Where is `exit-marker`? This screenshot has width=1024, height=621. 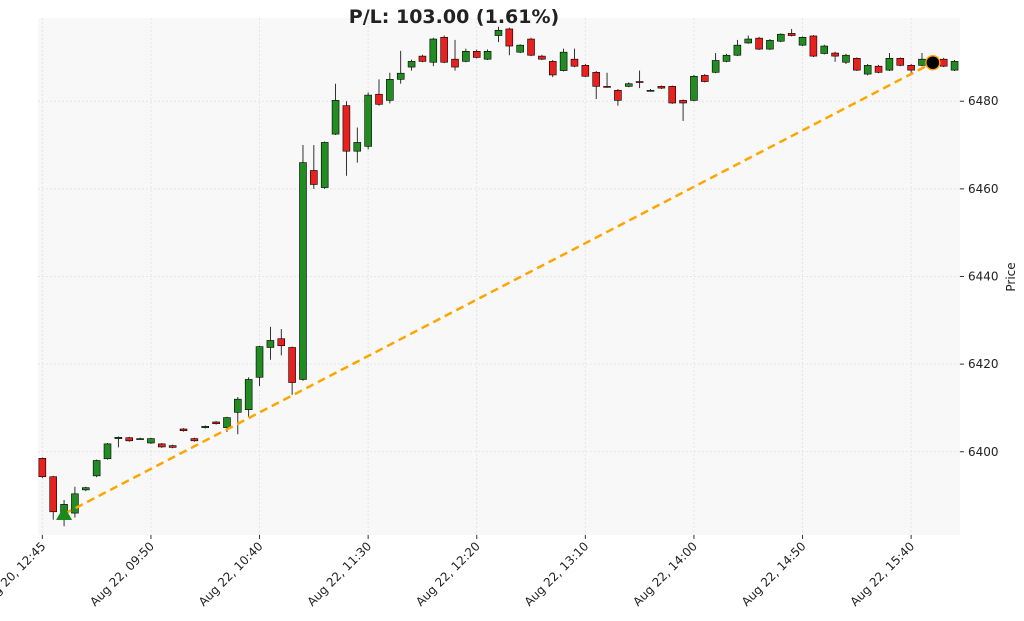 exit-marker is located at coordinates (933, 62).